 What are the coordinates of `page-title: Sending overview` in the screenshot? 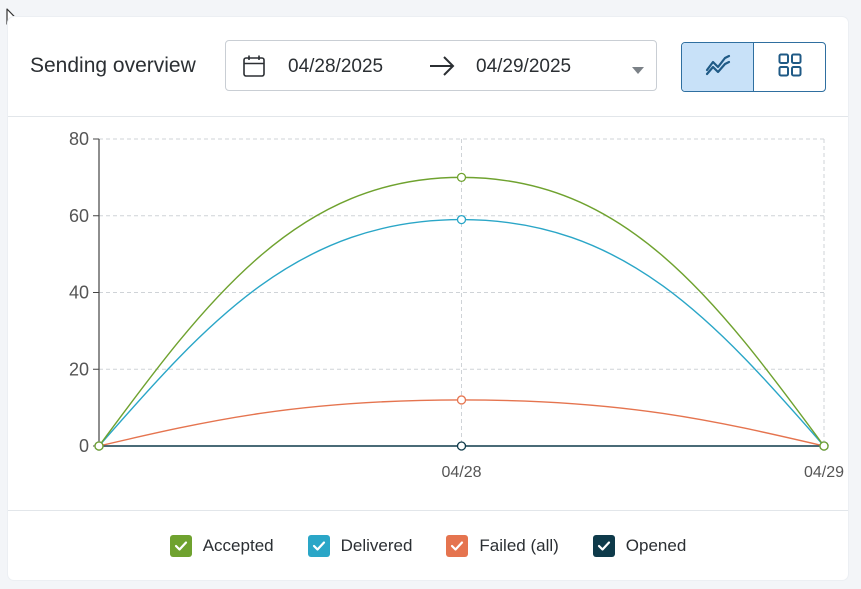 It's located at (113, 65).